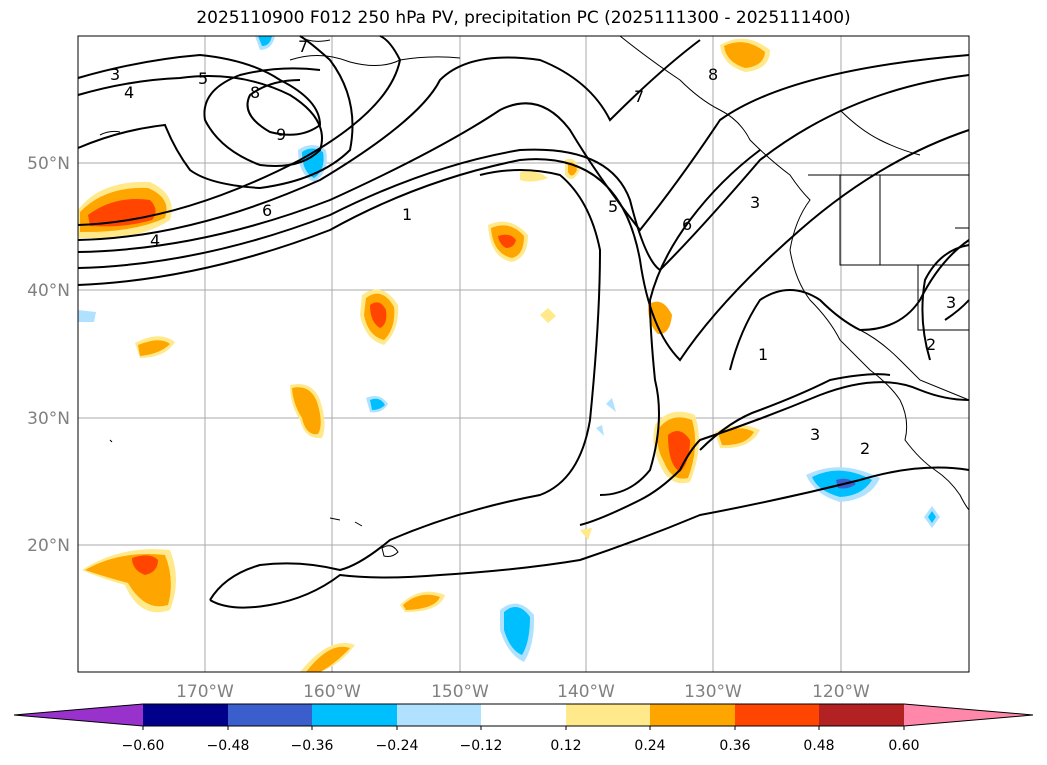  Describe the element at coordinates (734, 746) in the screenshot. I see `colorbar-tick-label: 0.36` at that location.